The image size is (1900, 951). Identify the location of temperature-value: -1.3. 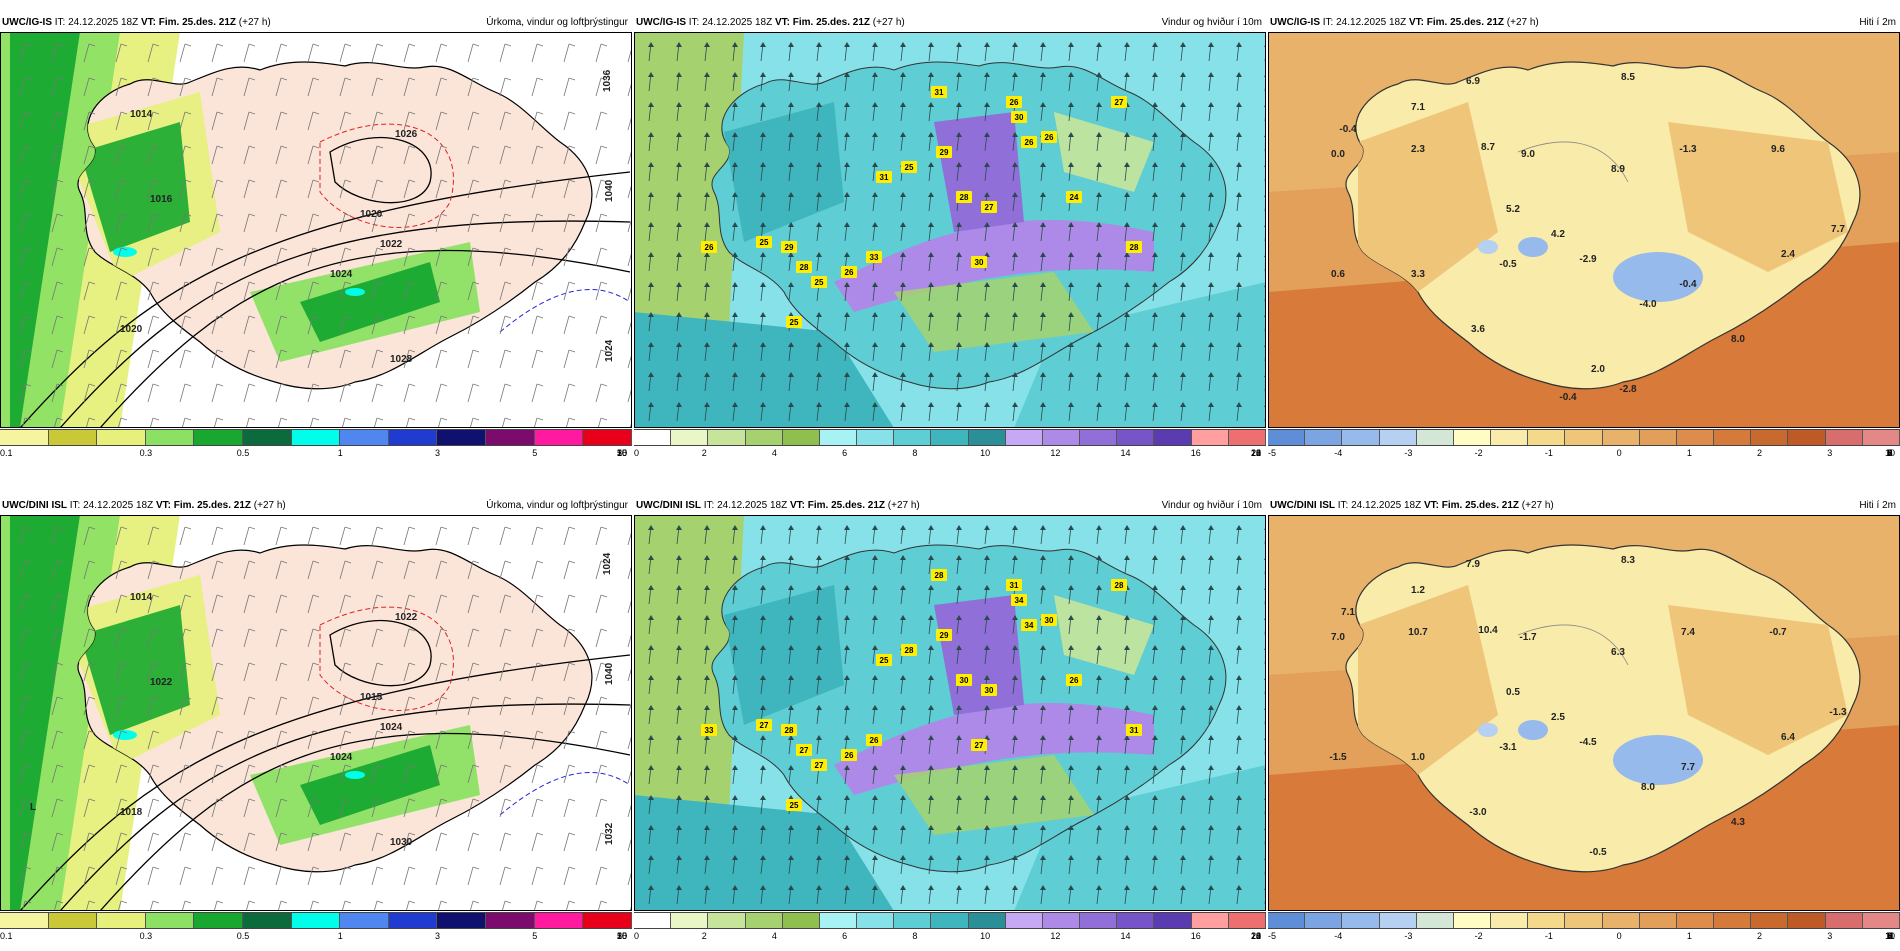
(1838, 712).